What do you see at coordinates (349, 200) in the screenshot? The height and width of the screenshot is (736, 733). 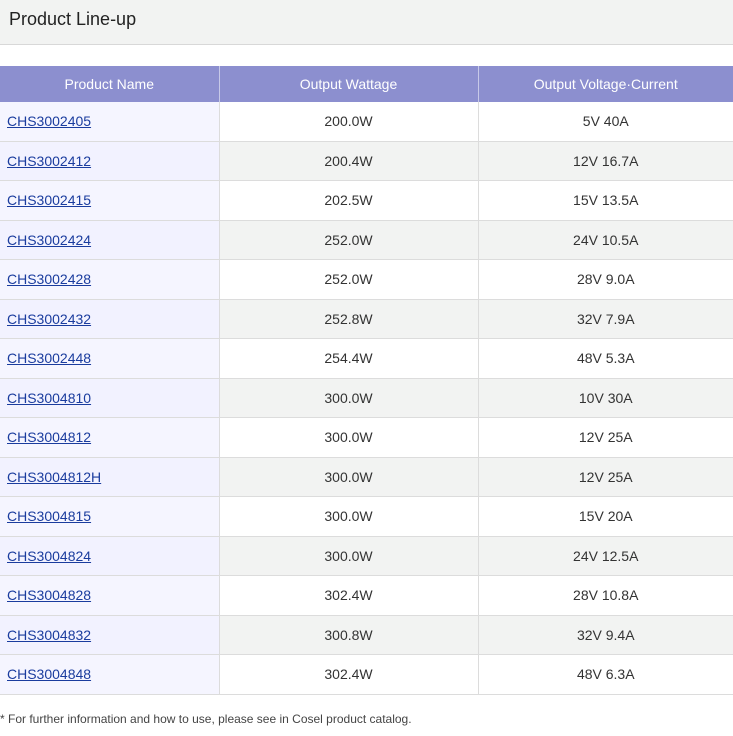 I see `output-wattage-cell: 202.5W` at bounding box center [349, 200].